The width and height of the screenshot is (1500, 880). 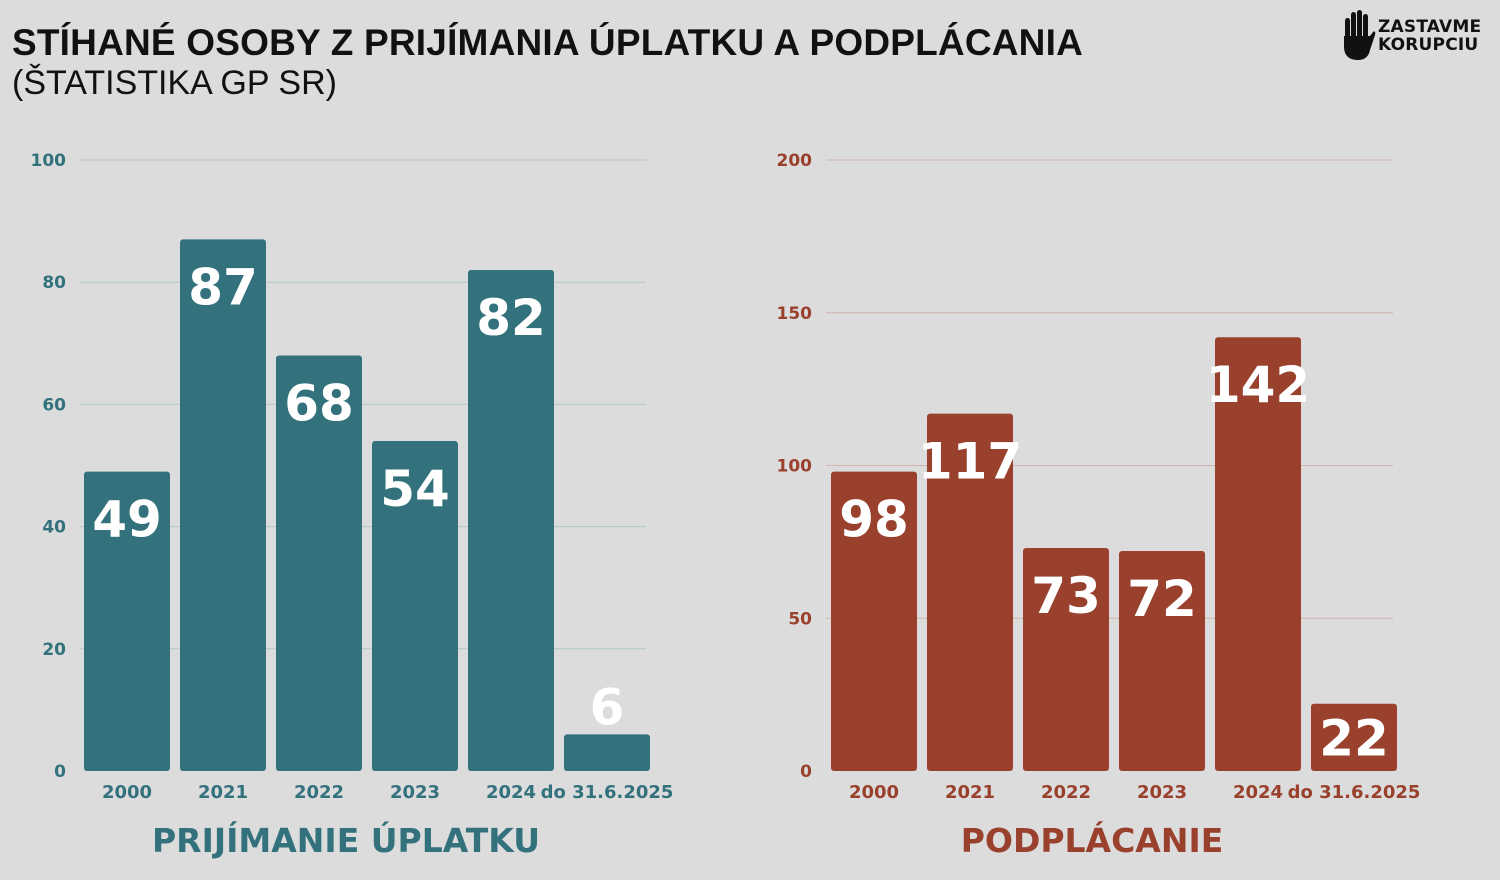 What do you see at coordinates (970, 462) in the screenshot?
I see `chart1-value-label: 117` at bounding box center [970, 462].